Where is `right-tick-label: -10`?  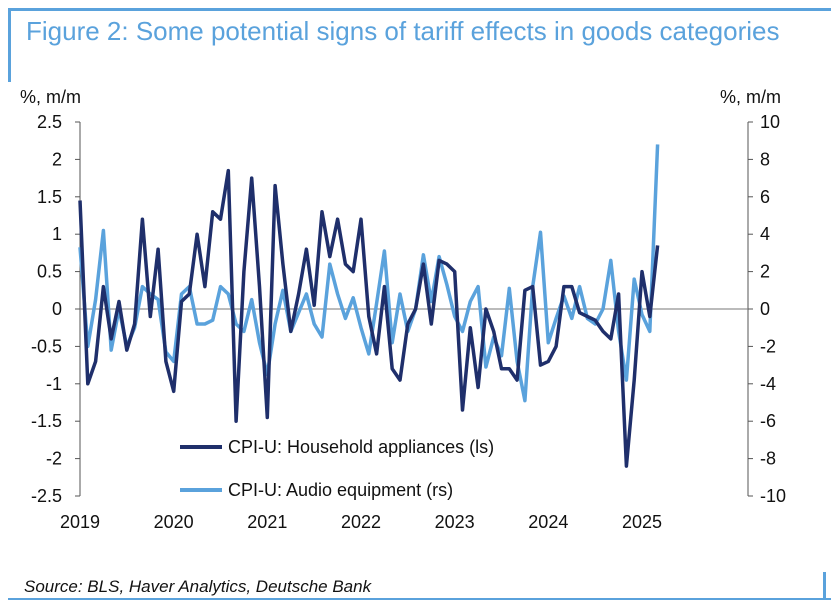 right-tick-label: -10 is located at coordinates (773, 496).